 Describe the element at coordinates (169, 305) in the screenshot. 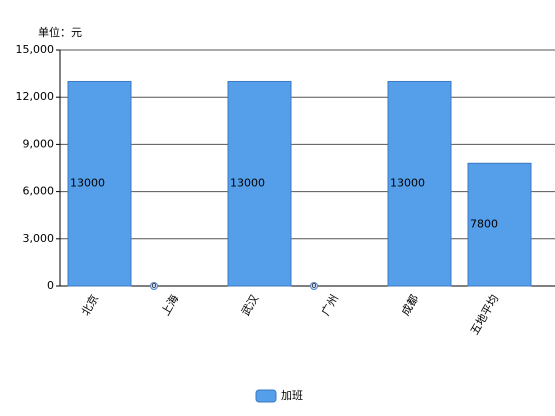

I see `x-tick-label: 上海` at that location.